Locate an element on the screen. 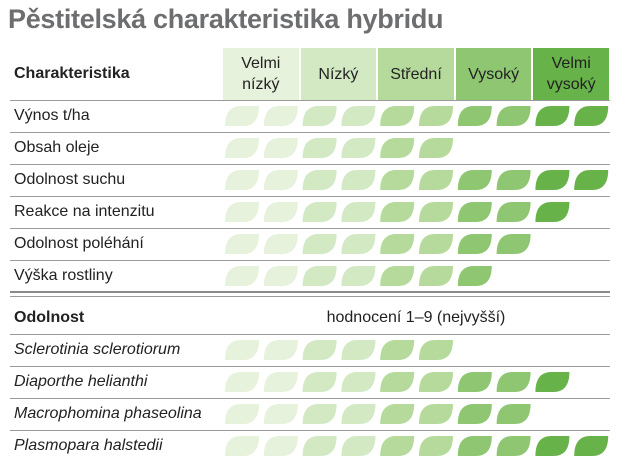 Image resolution: width=634 pixels, height=469 pixels. row-label: Obsah oleje is located at coordinates (57, 147).